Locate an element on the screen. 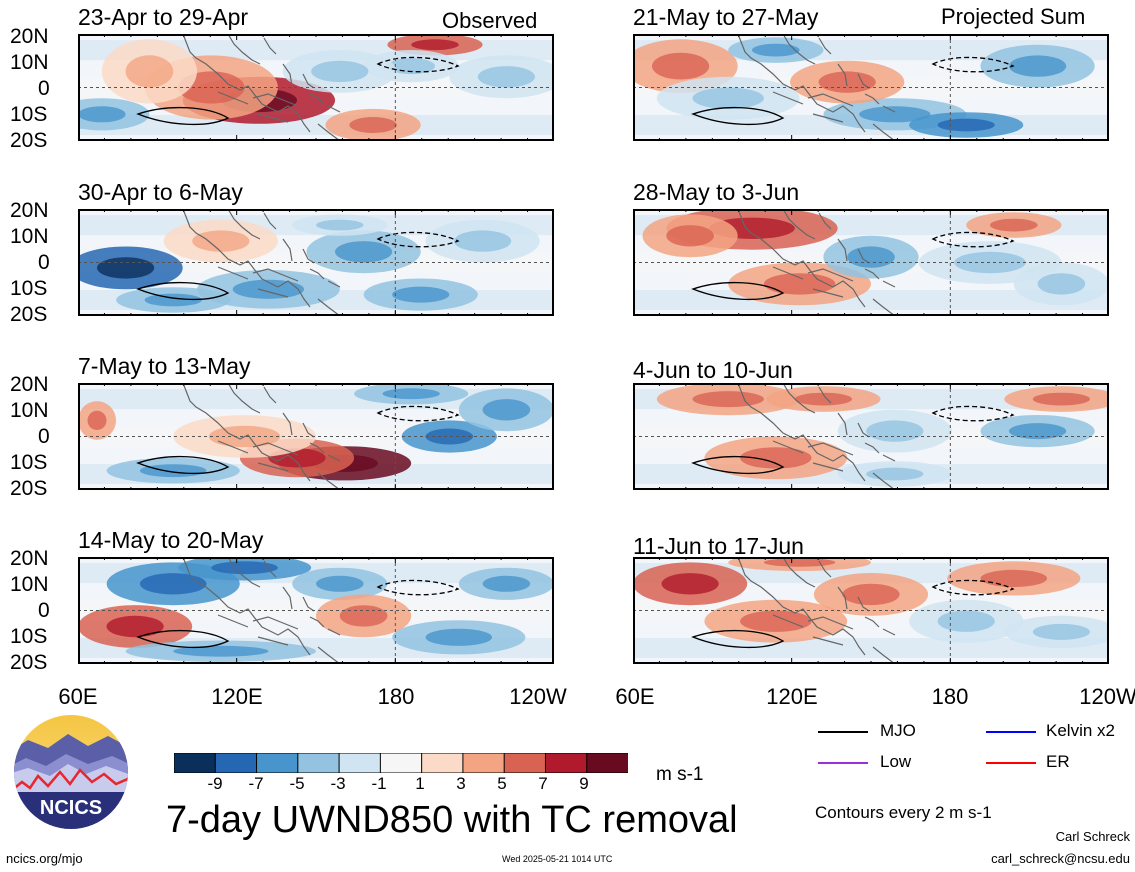 The width and height of the screenshot is (1135, 872). panel-title: 28-May to 3-Jun is located at coordinates (716, 192).